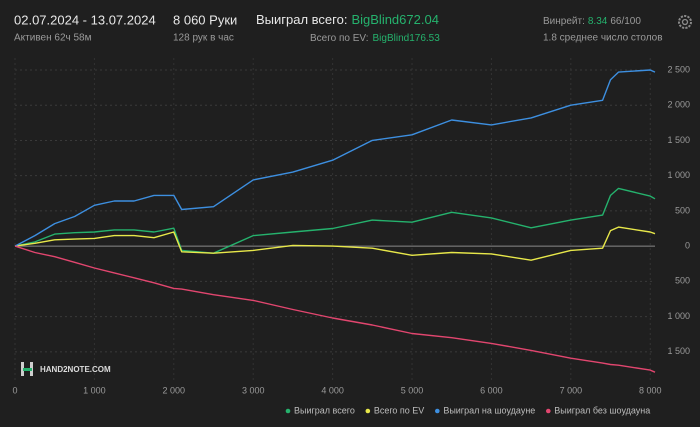  What do you see at coordinates (253, 390) in the screenshot?
I see `x-tick-label: 3 000` at bounding box center [253, 390].